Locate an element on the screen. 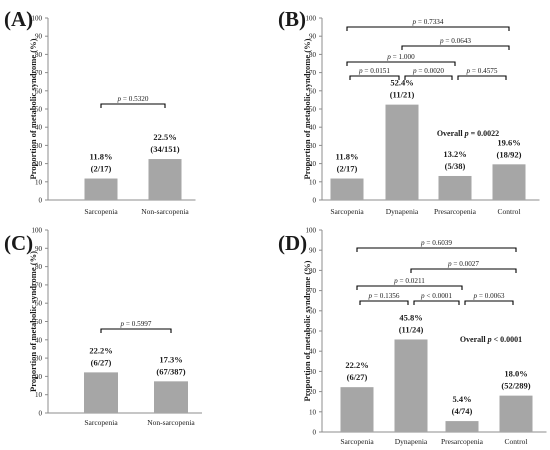  bar-value-label: 18.0% is located at coordinates (515, 374).